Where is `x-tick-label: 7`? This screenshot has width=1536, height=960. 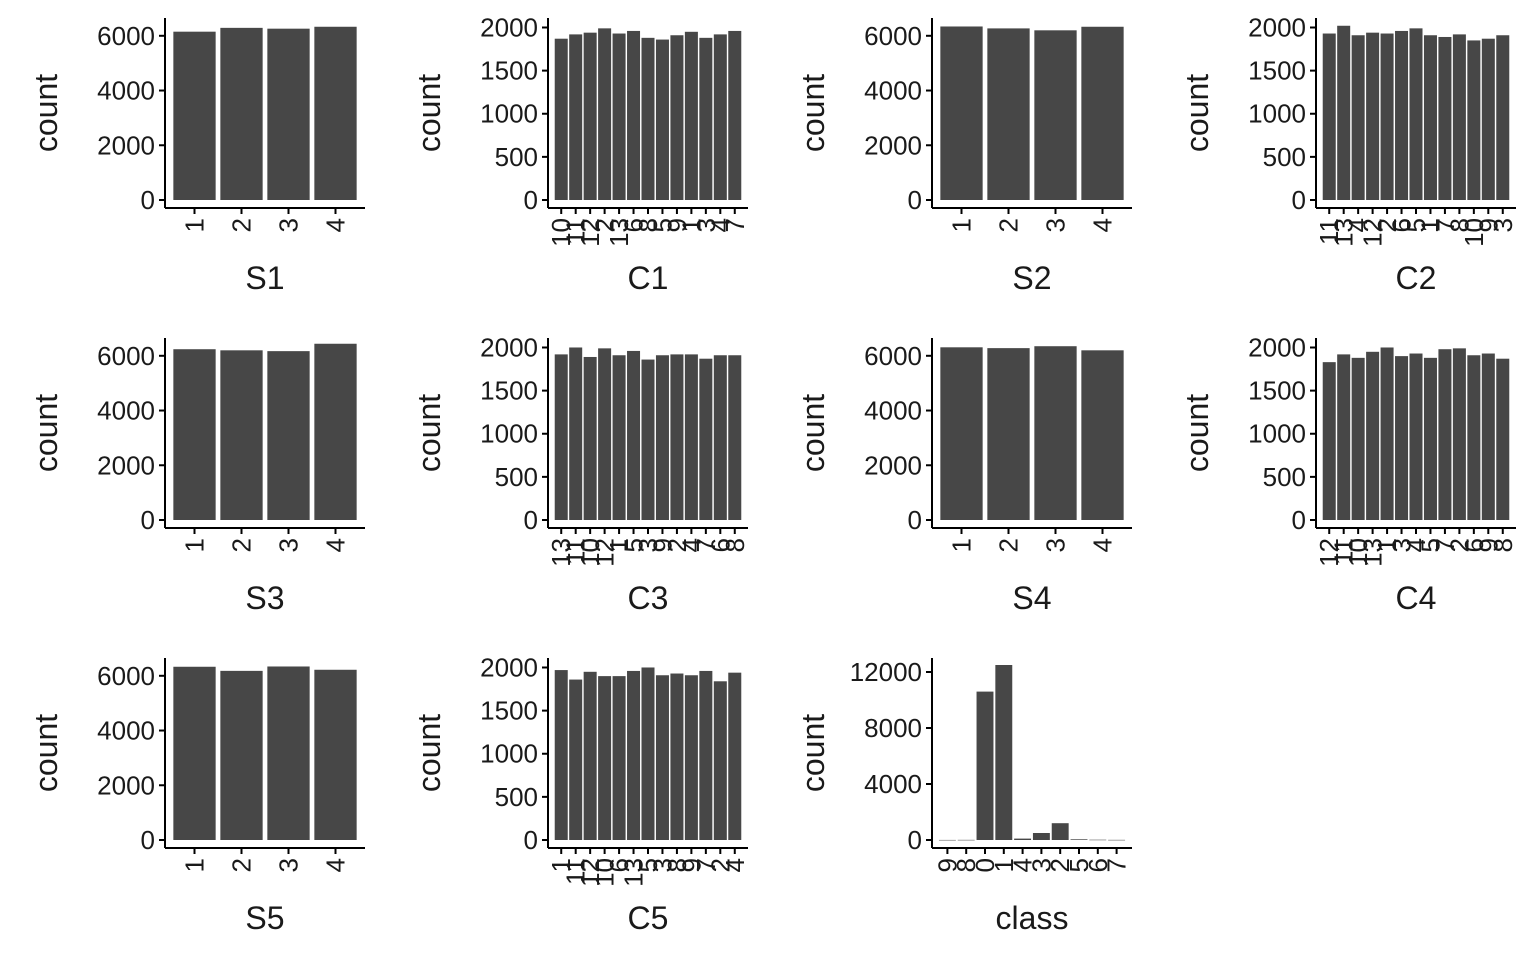 x-tick-label: 7 is located at coordinates (706, 545).